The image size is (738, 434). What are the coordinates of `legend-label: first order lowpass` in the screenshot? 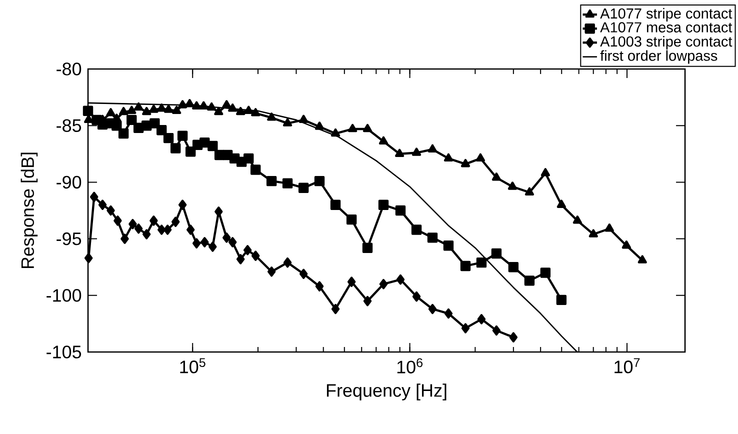 It's located at (659, 57).